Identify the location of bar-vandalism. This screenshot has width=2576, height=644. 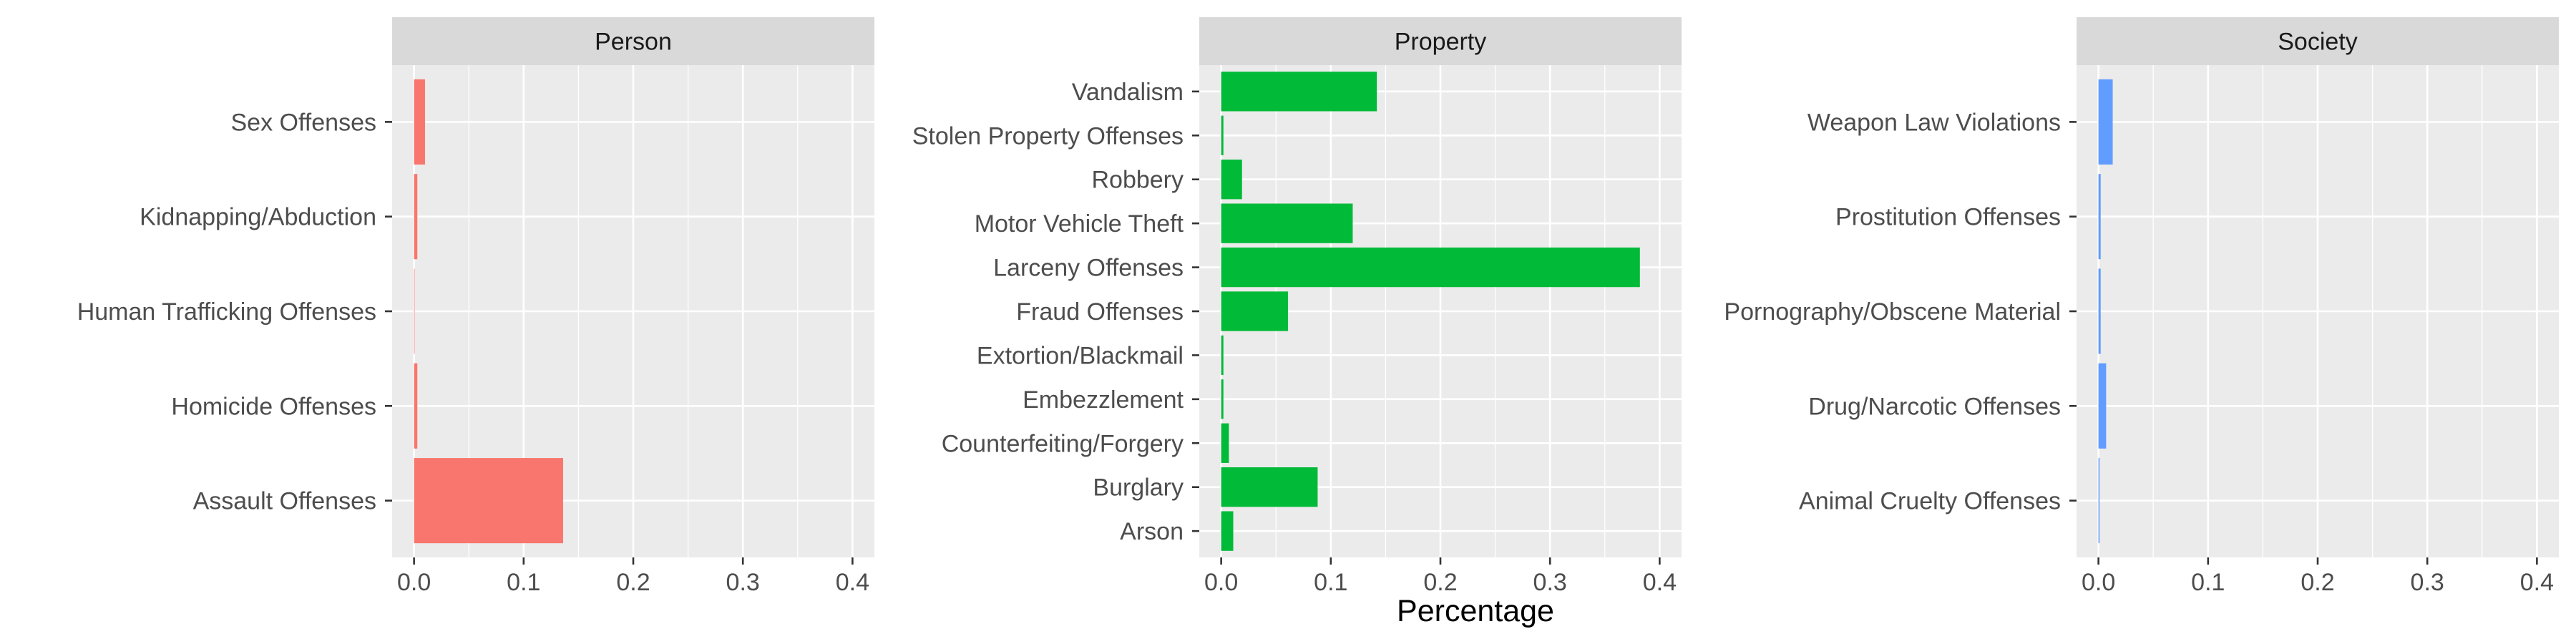
(1299, 92).